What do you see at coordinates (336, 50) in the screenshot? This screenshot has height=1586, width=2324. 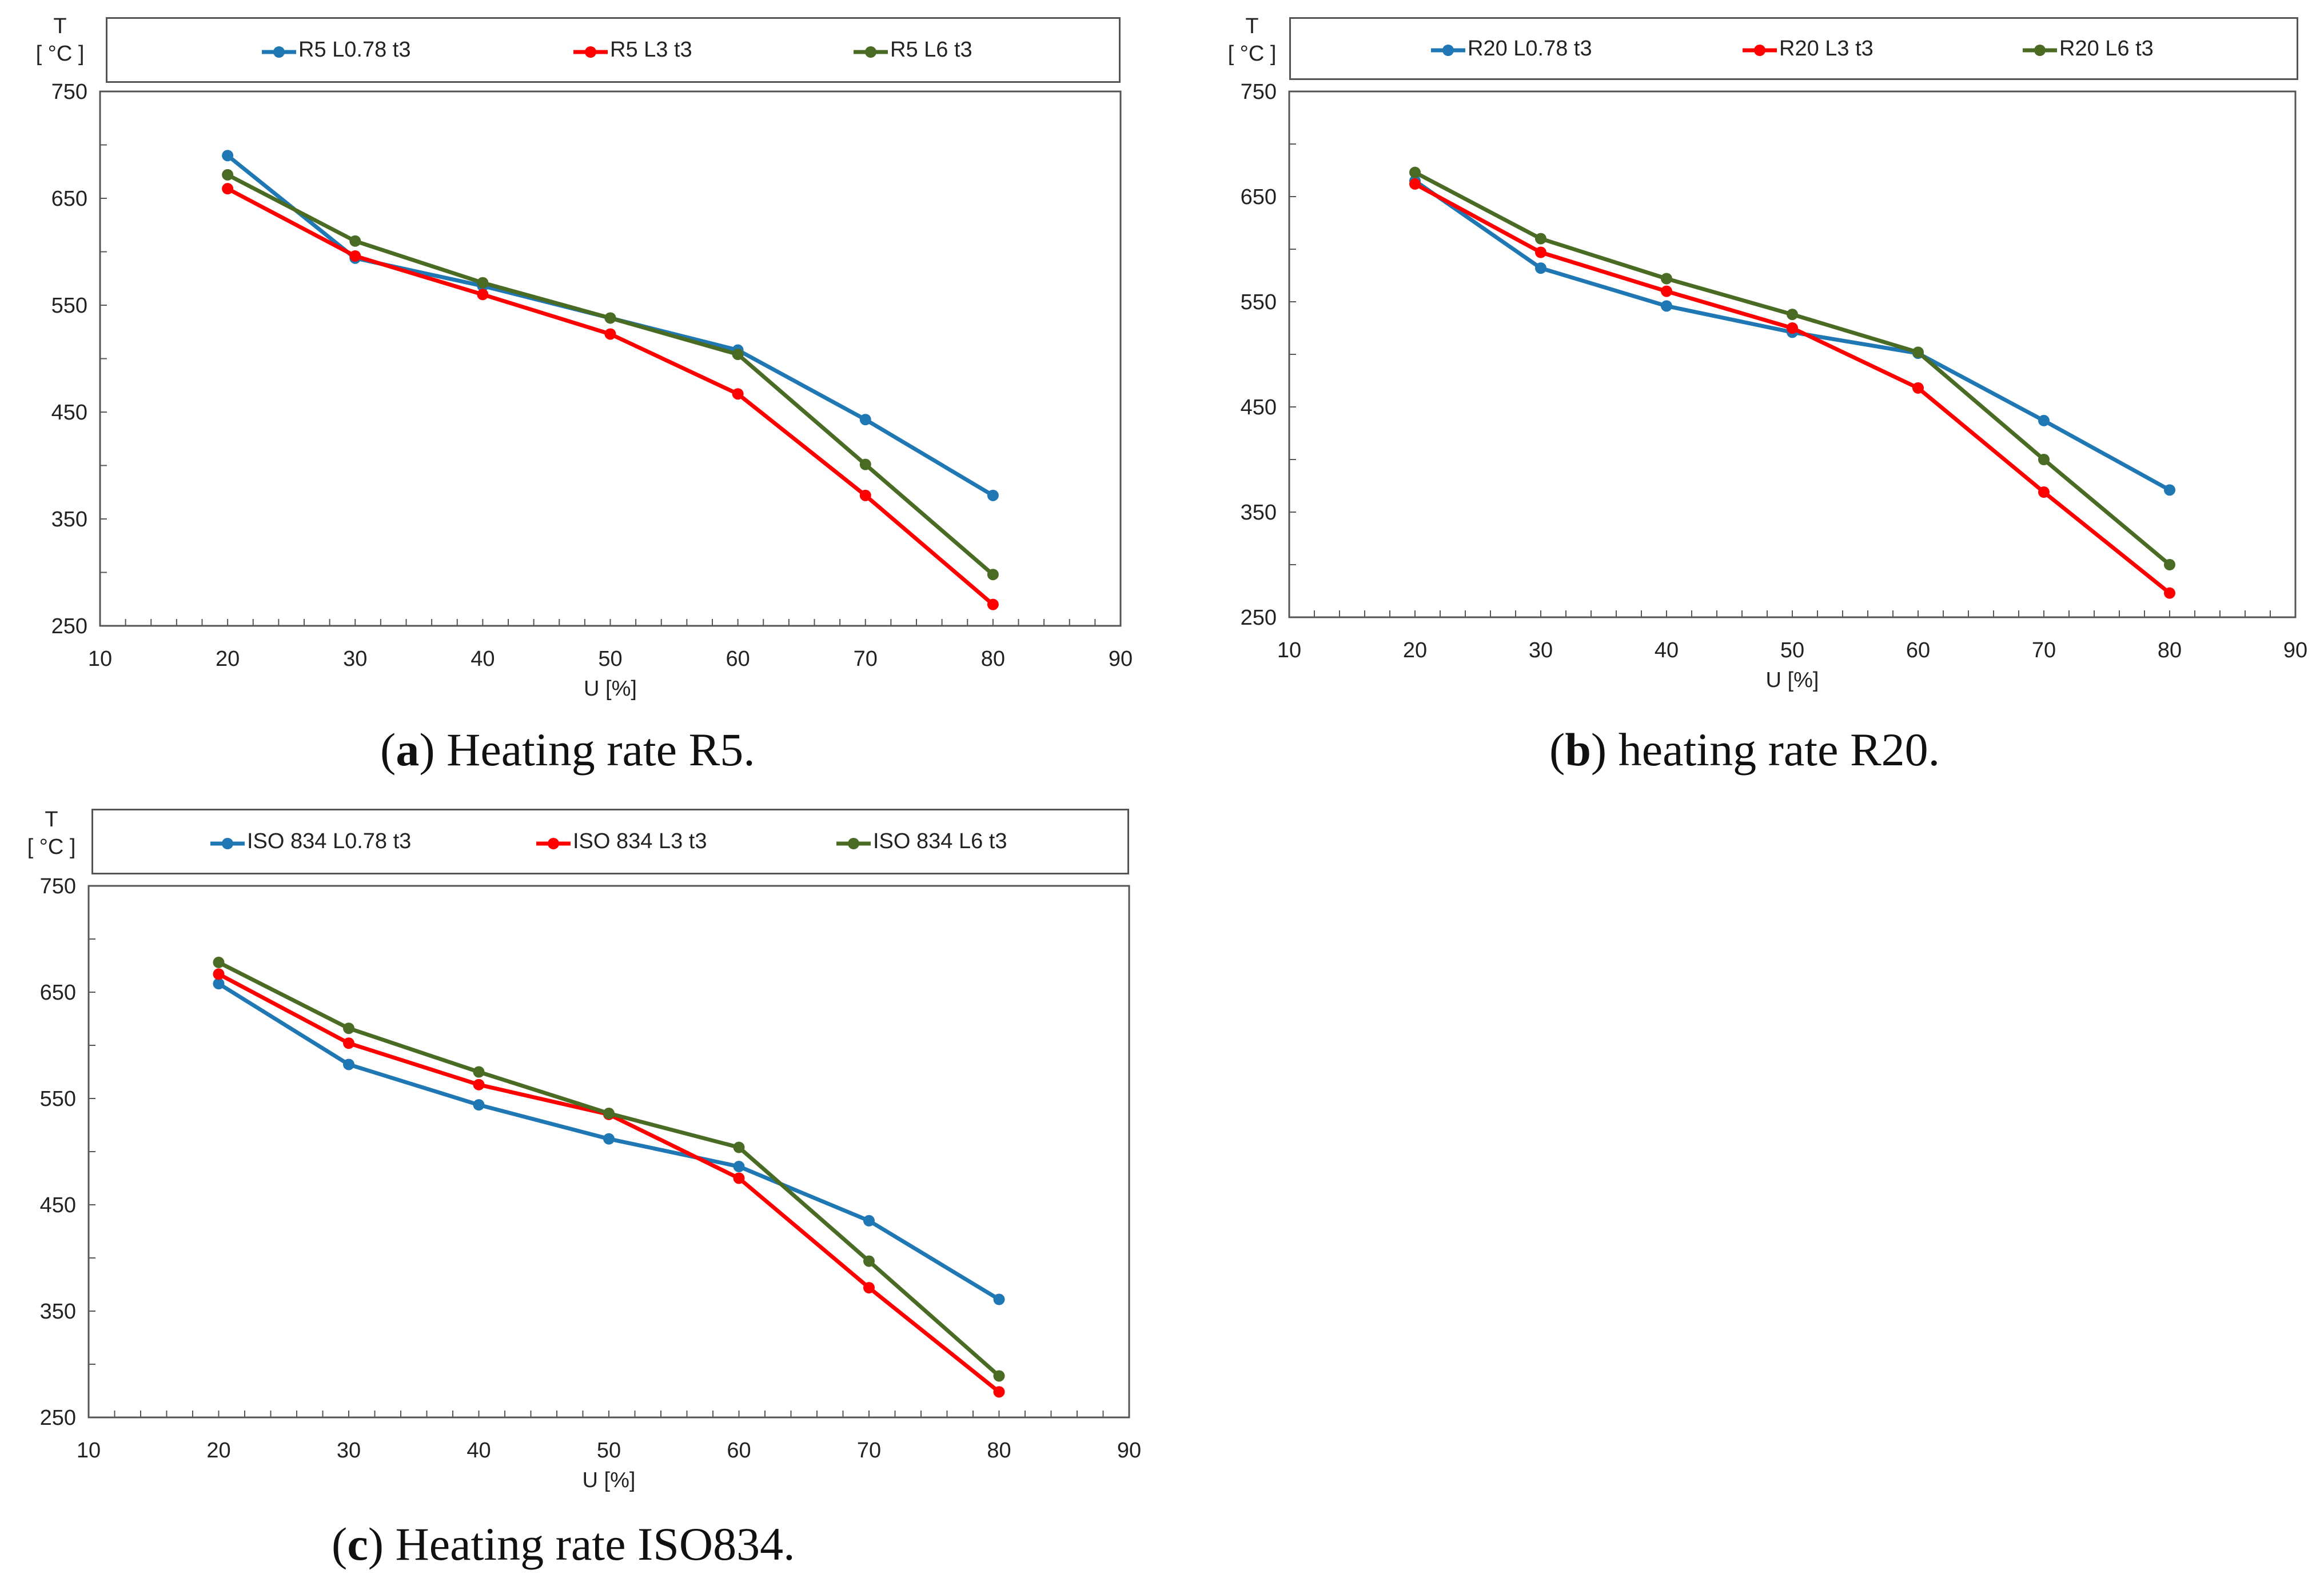 I see `legend-item-a-0: R5 L0.78 t3` at bounding box center [336, 50].